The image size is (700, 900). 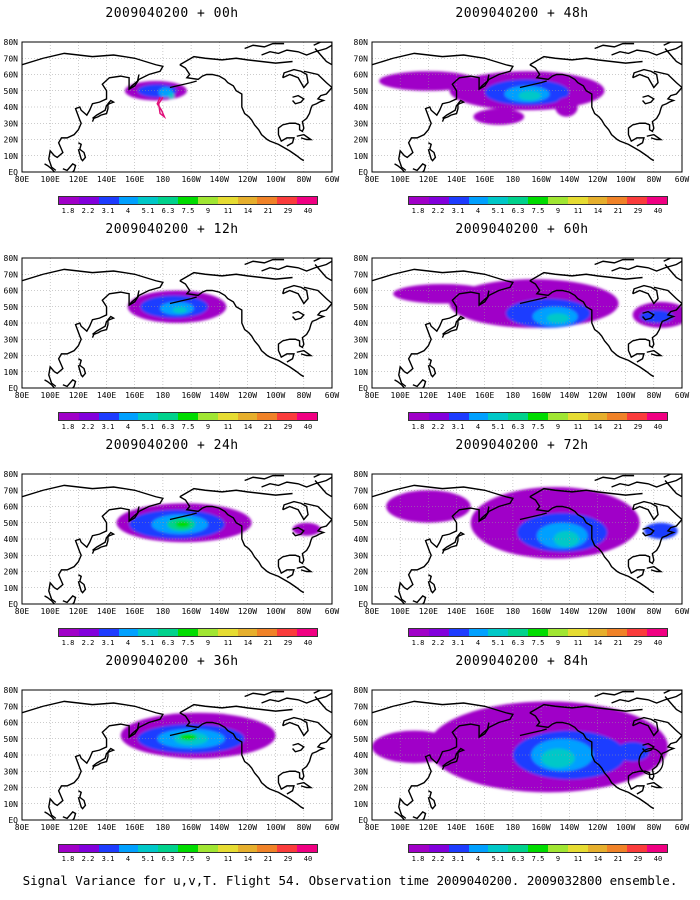 What do you see at coordinates (418, 427) in the screenshot?
I see `colorbar-label: 1.8` at bounding box center [418, 427].